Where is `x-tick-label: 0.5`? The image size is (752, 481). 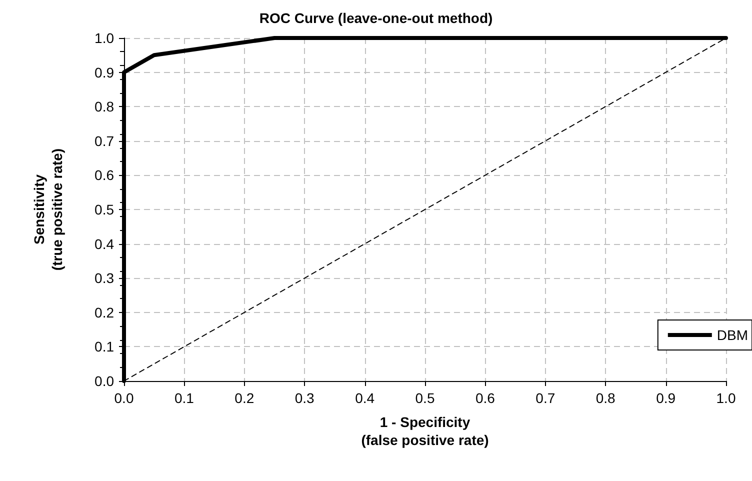
x-tick-label: 0.5 is located at coordinates (425, 398).